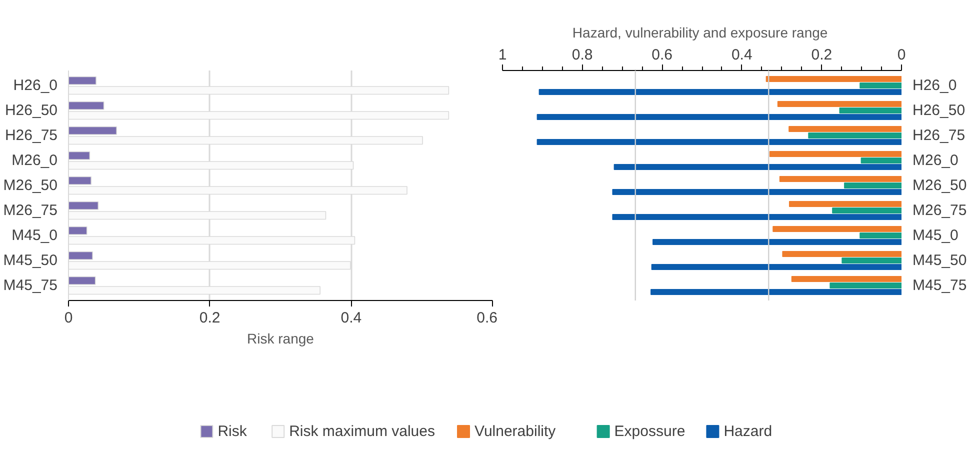  Describe the element at coordinates (280, 338) in the screenshot. I see `x-axis-title: Risk range` at that location.